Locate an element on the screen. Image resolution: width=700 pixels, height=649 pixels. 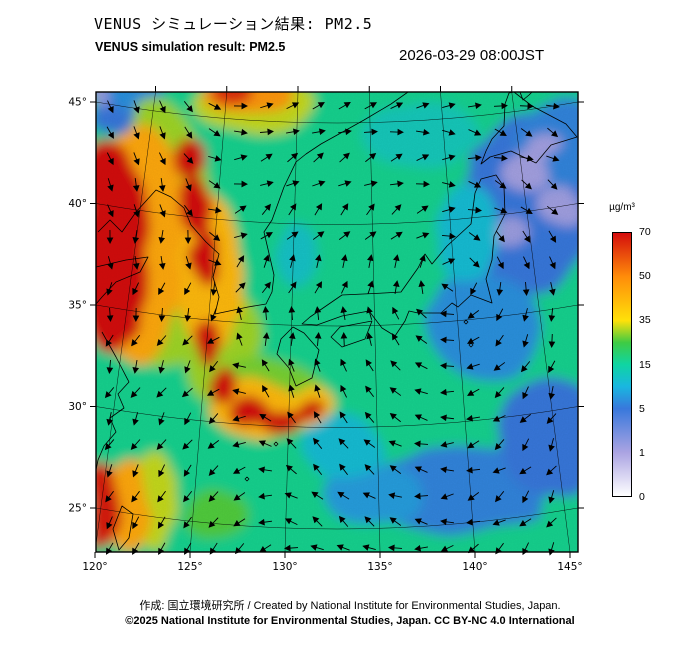
lon-tick-label: 140° is located at coordinates (474, 567).